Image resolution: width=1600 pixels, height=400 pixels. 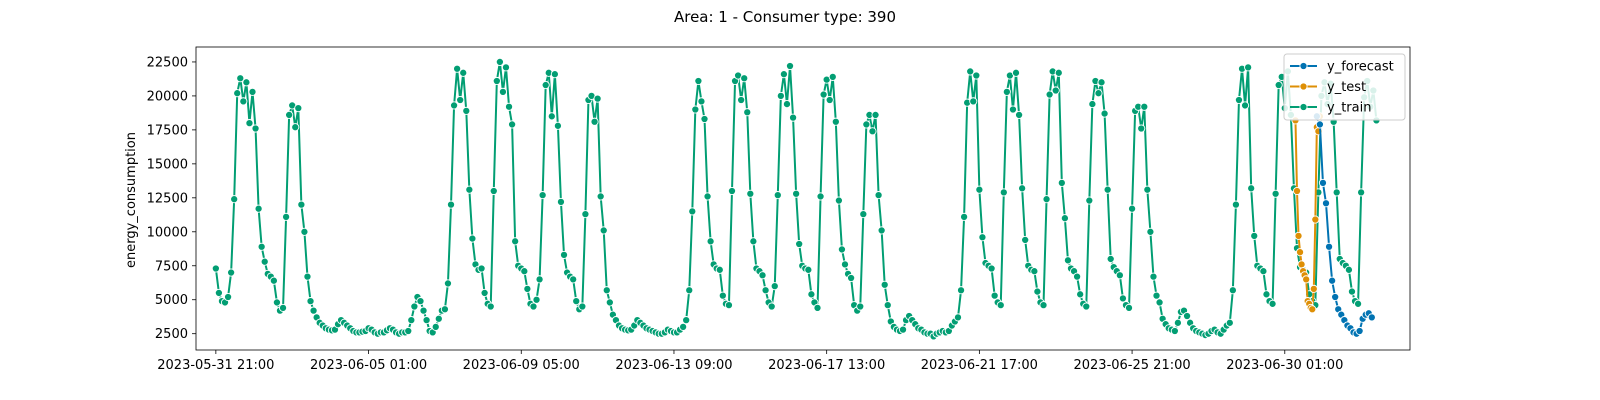 What do you see at coordinates (131, 200) in the screenshot?
I see `y-axis-label: energy_consumption` at bounding box center [131, 200].